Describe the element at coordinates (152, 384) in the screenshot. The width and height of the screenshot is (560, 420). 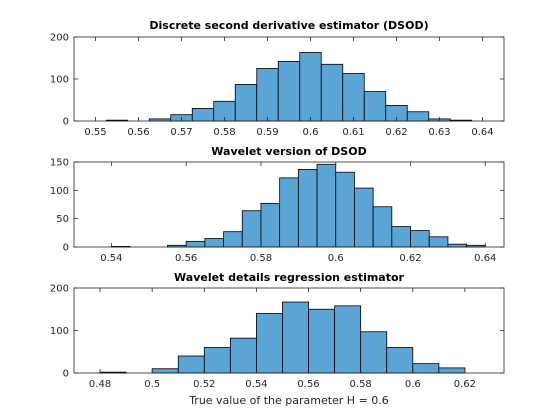
I see `x-tick-label: 0.5` at that location.